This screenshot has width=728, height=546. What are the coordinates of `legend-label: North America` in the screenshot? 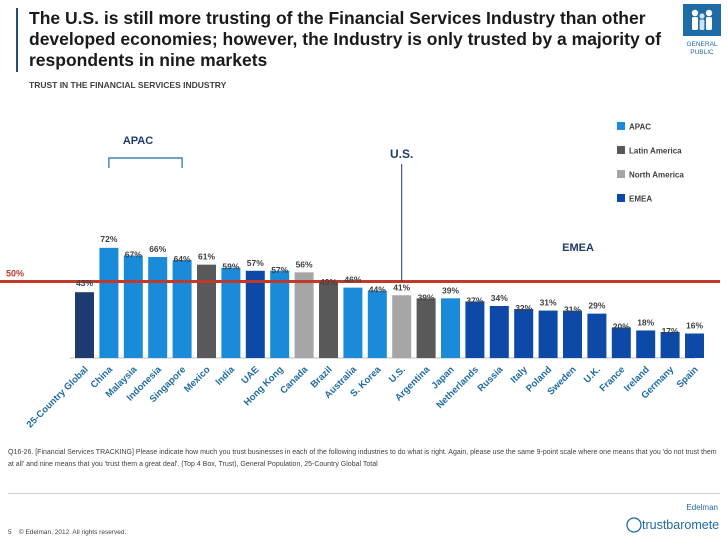 It's located at (656, 175).